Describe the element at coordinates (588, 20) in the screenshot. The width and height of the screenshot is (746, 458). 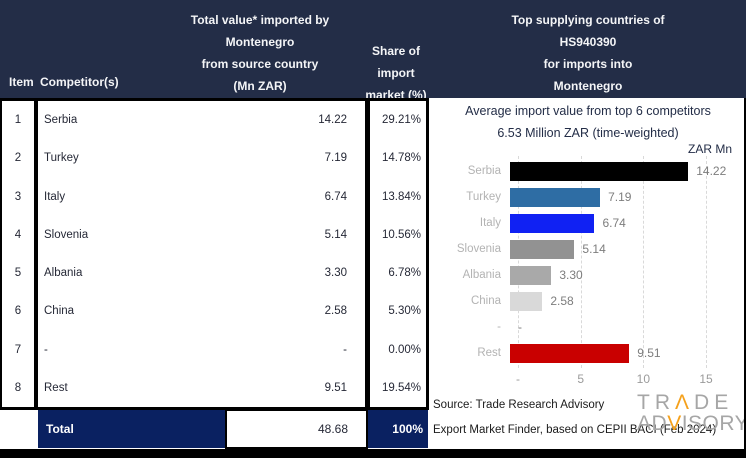
I see `header-line: Top supplying countries of` at that location.